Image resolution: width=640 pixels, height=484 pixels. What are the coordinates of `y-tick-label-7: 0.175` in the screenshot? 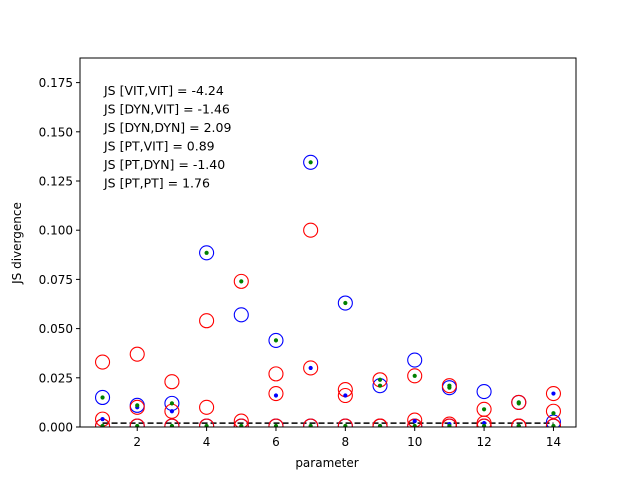 It's located at (56, 83).